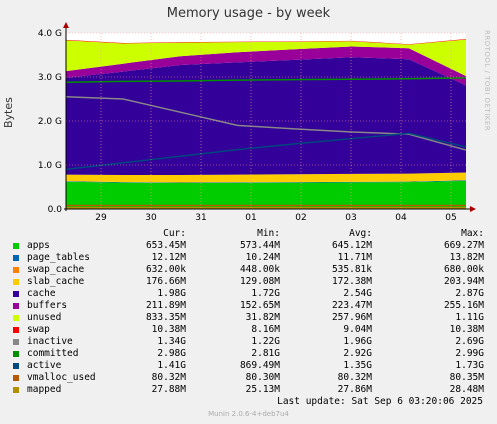 This screenshot has height=424, width=497. Describe the element at coordinates (463, 281) in the screenshot. I see `legend-max-value: 203.94M` at that location.